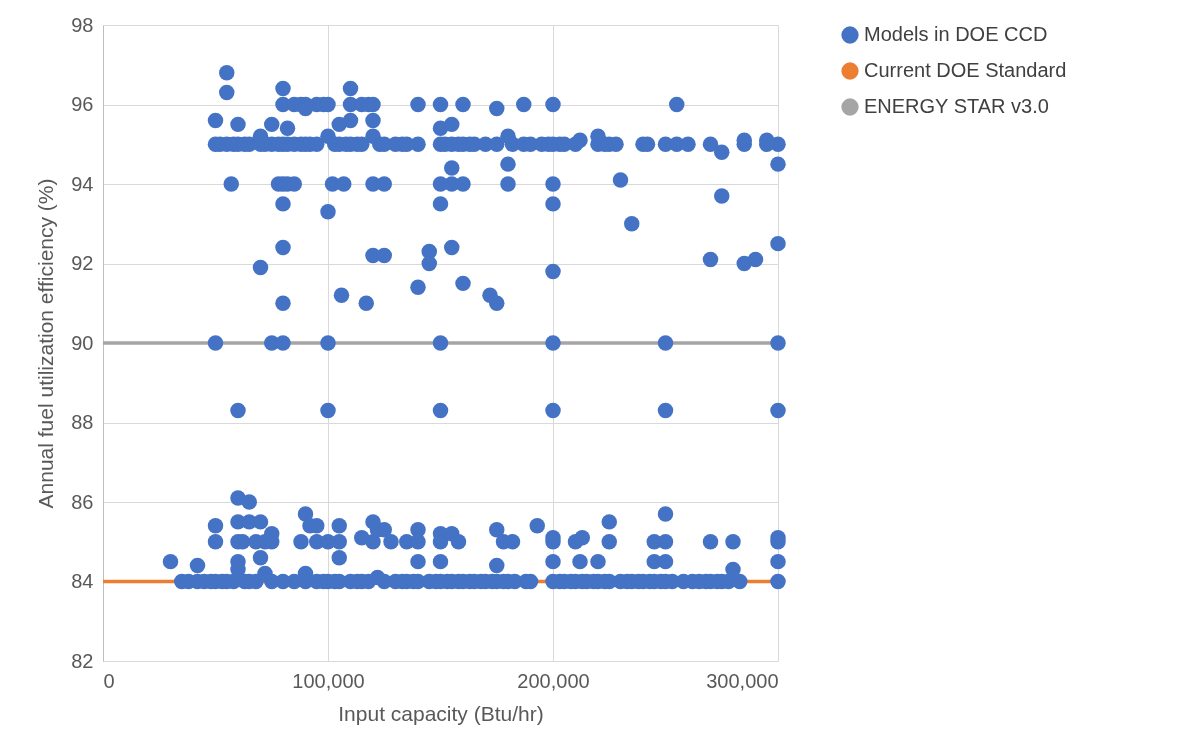 The image size is (1202, 753). What do you see at coordinates (82, 263) in the screenshot?
I see `y-tick-label: 92` at bounding box center [82, 263].